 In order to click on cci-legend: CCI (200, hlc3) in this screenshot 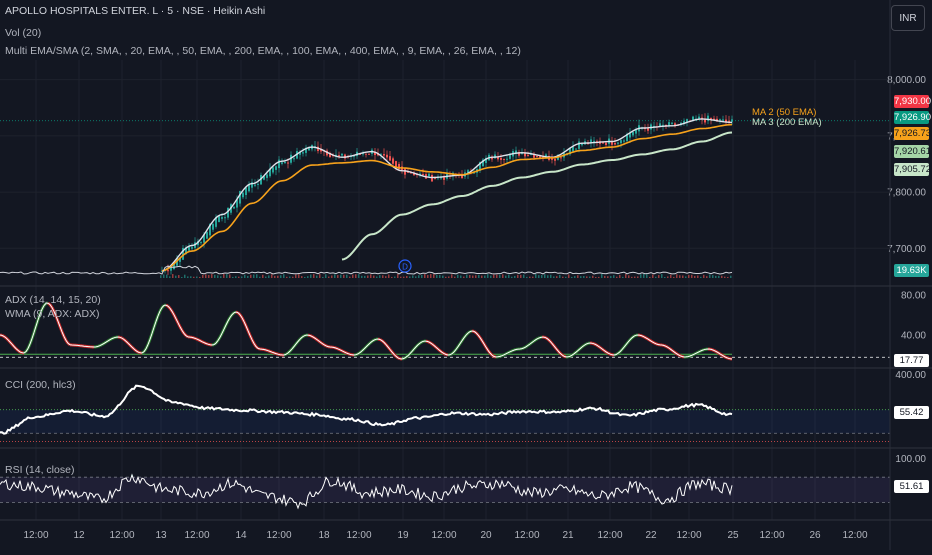, I will do `click(40, 385)`.